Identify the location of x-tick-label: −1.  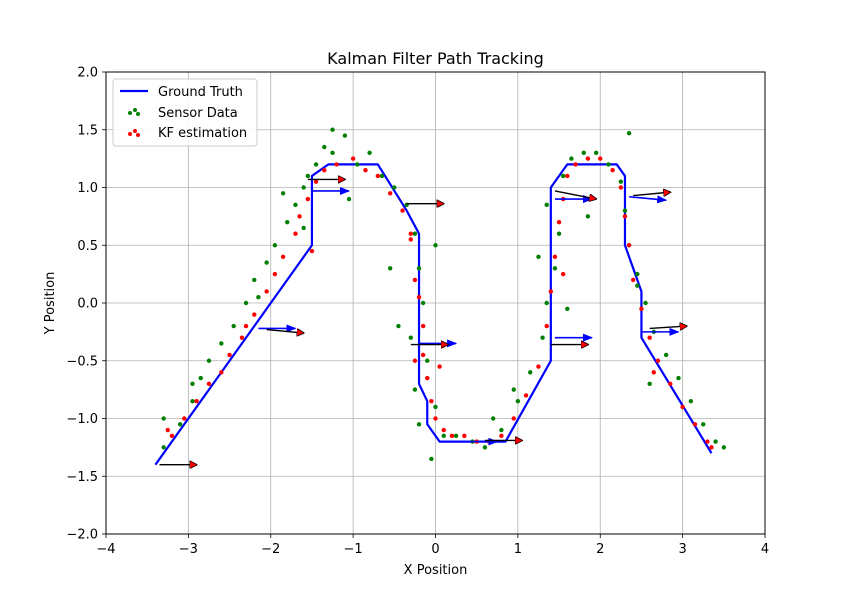
(353, 549).